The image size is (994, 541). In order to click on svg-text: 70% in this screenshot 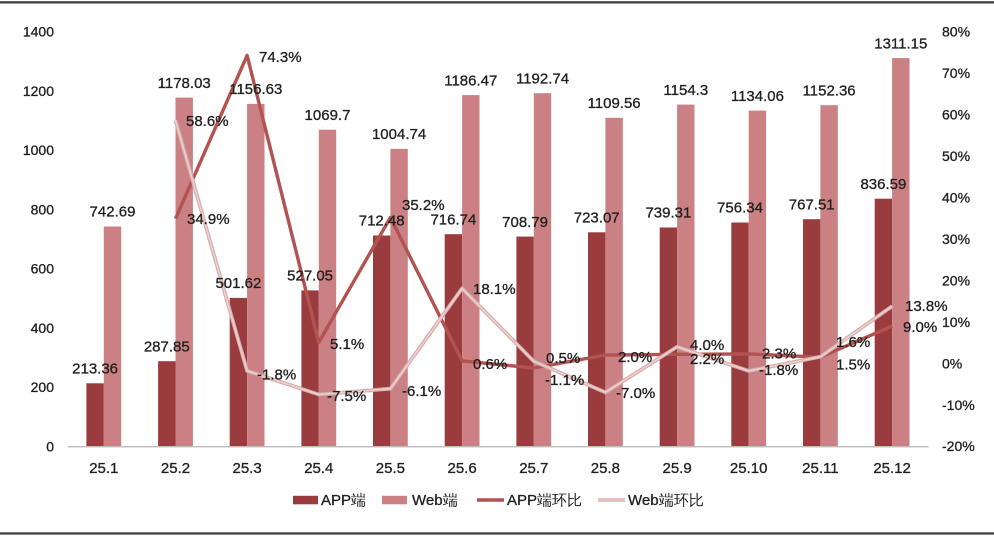, I will do `click(956, 73)`.